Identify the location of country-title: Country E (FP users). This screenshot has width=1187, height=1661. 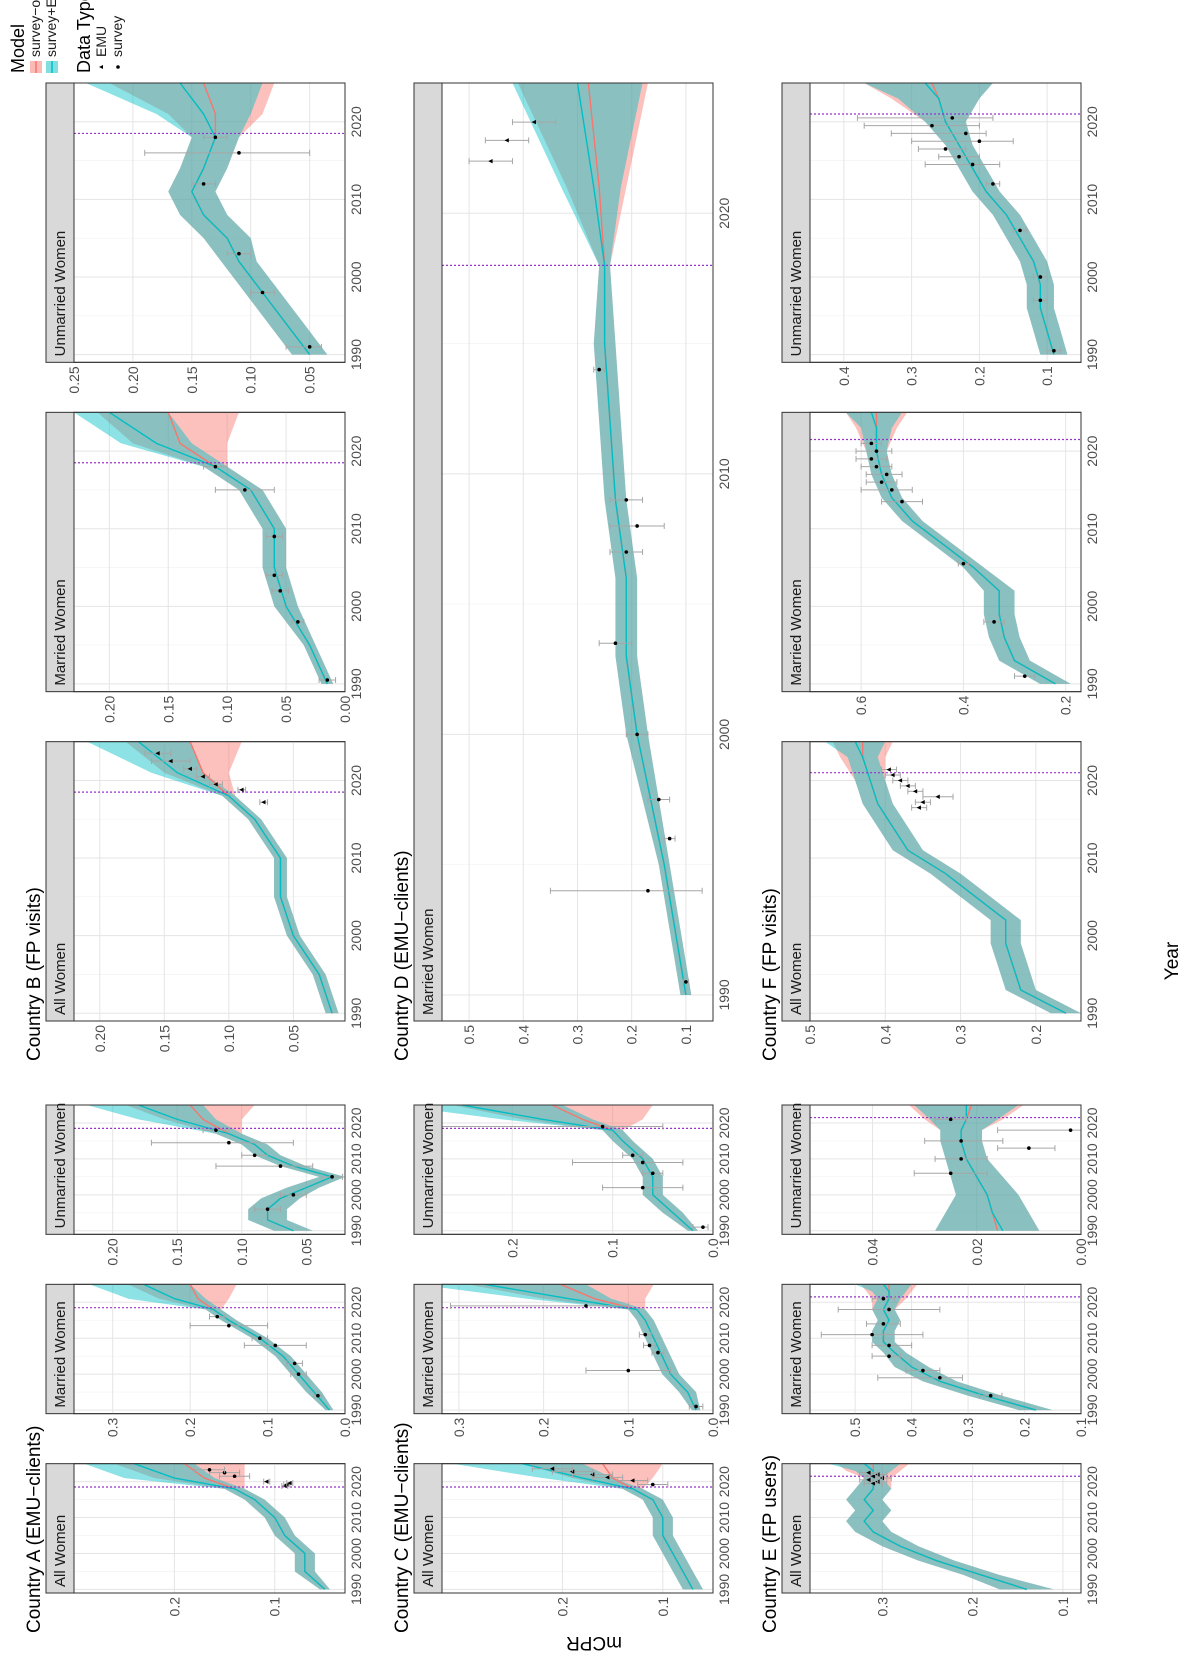
(770, 1544).